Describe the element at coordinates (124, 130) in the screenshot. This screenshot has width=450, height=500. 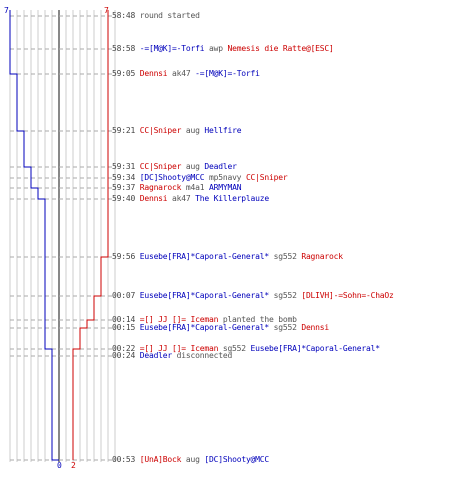
I see `event-time: 59:21` at that location.